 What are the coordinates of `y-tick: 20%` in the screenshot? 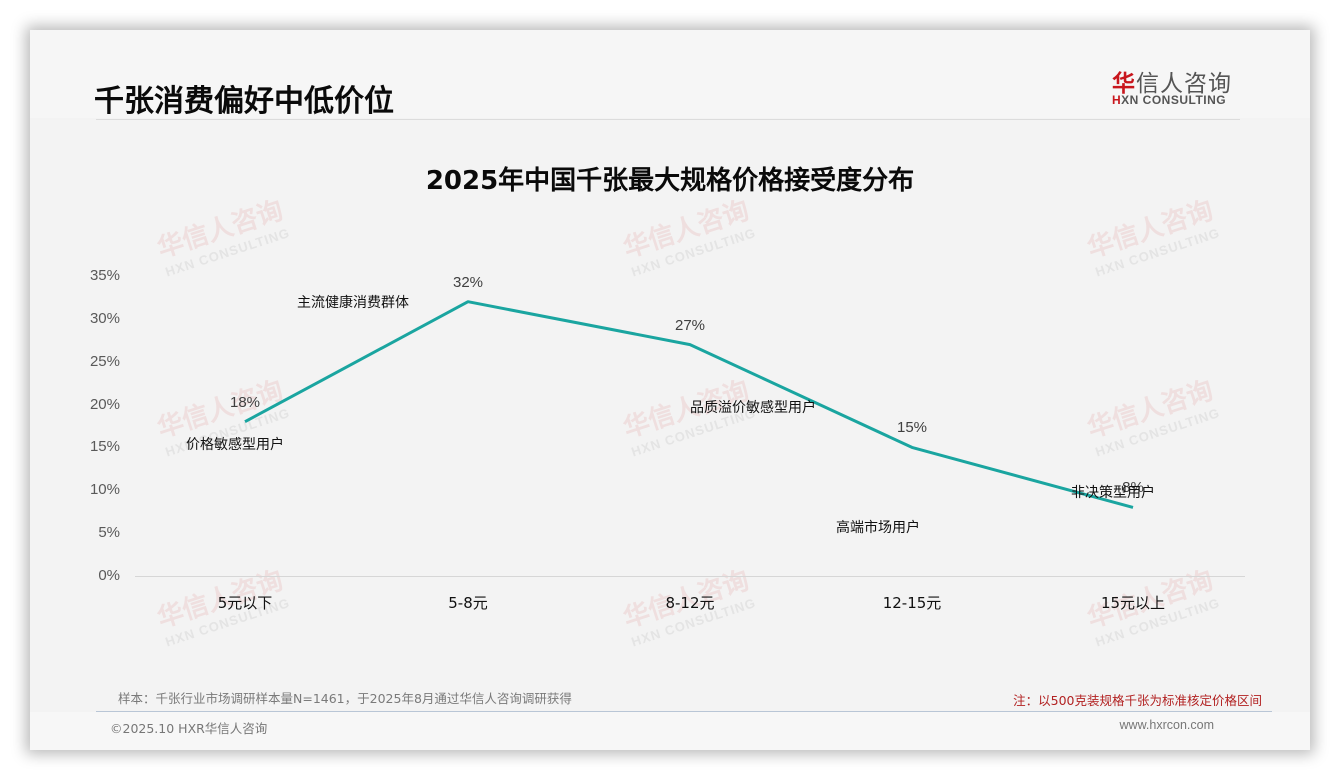 It's located at (104, 404).